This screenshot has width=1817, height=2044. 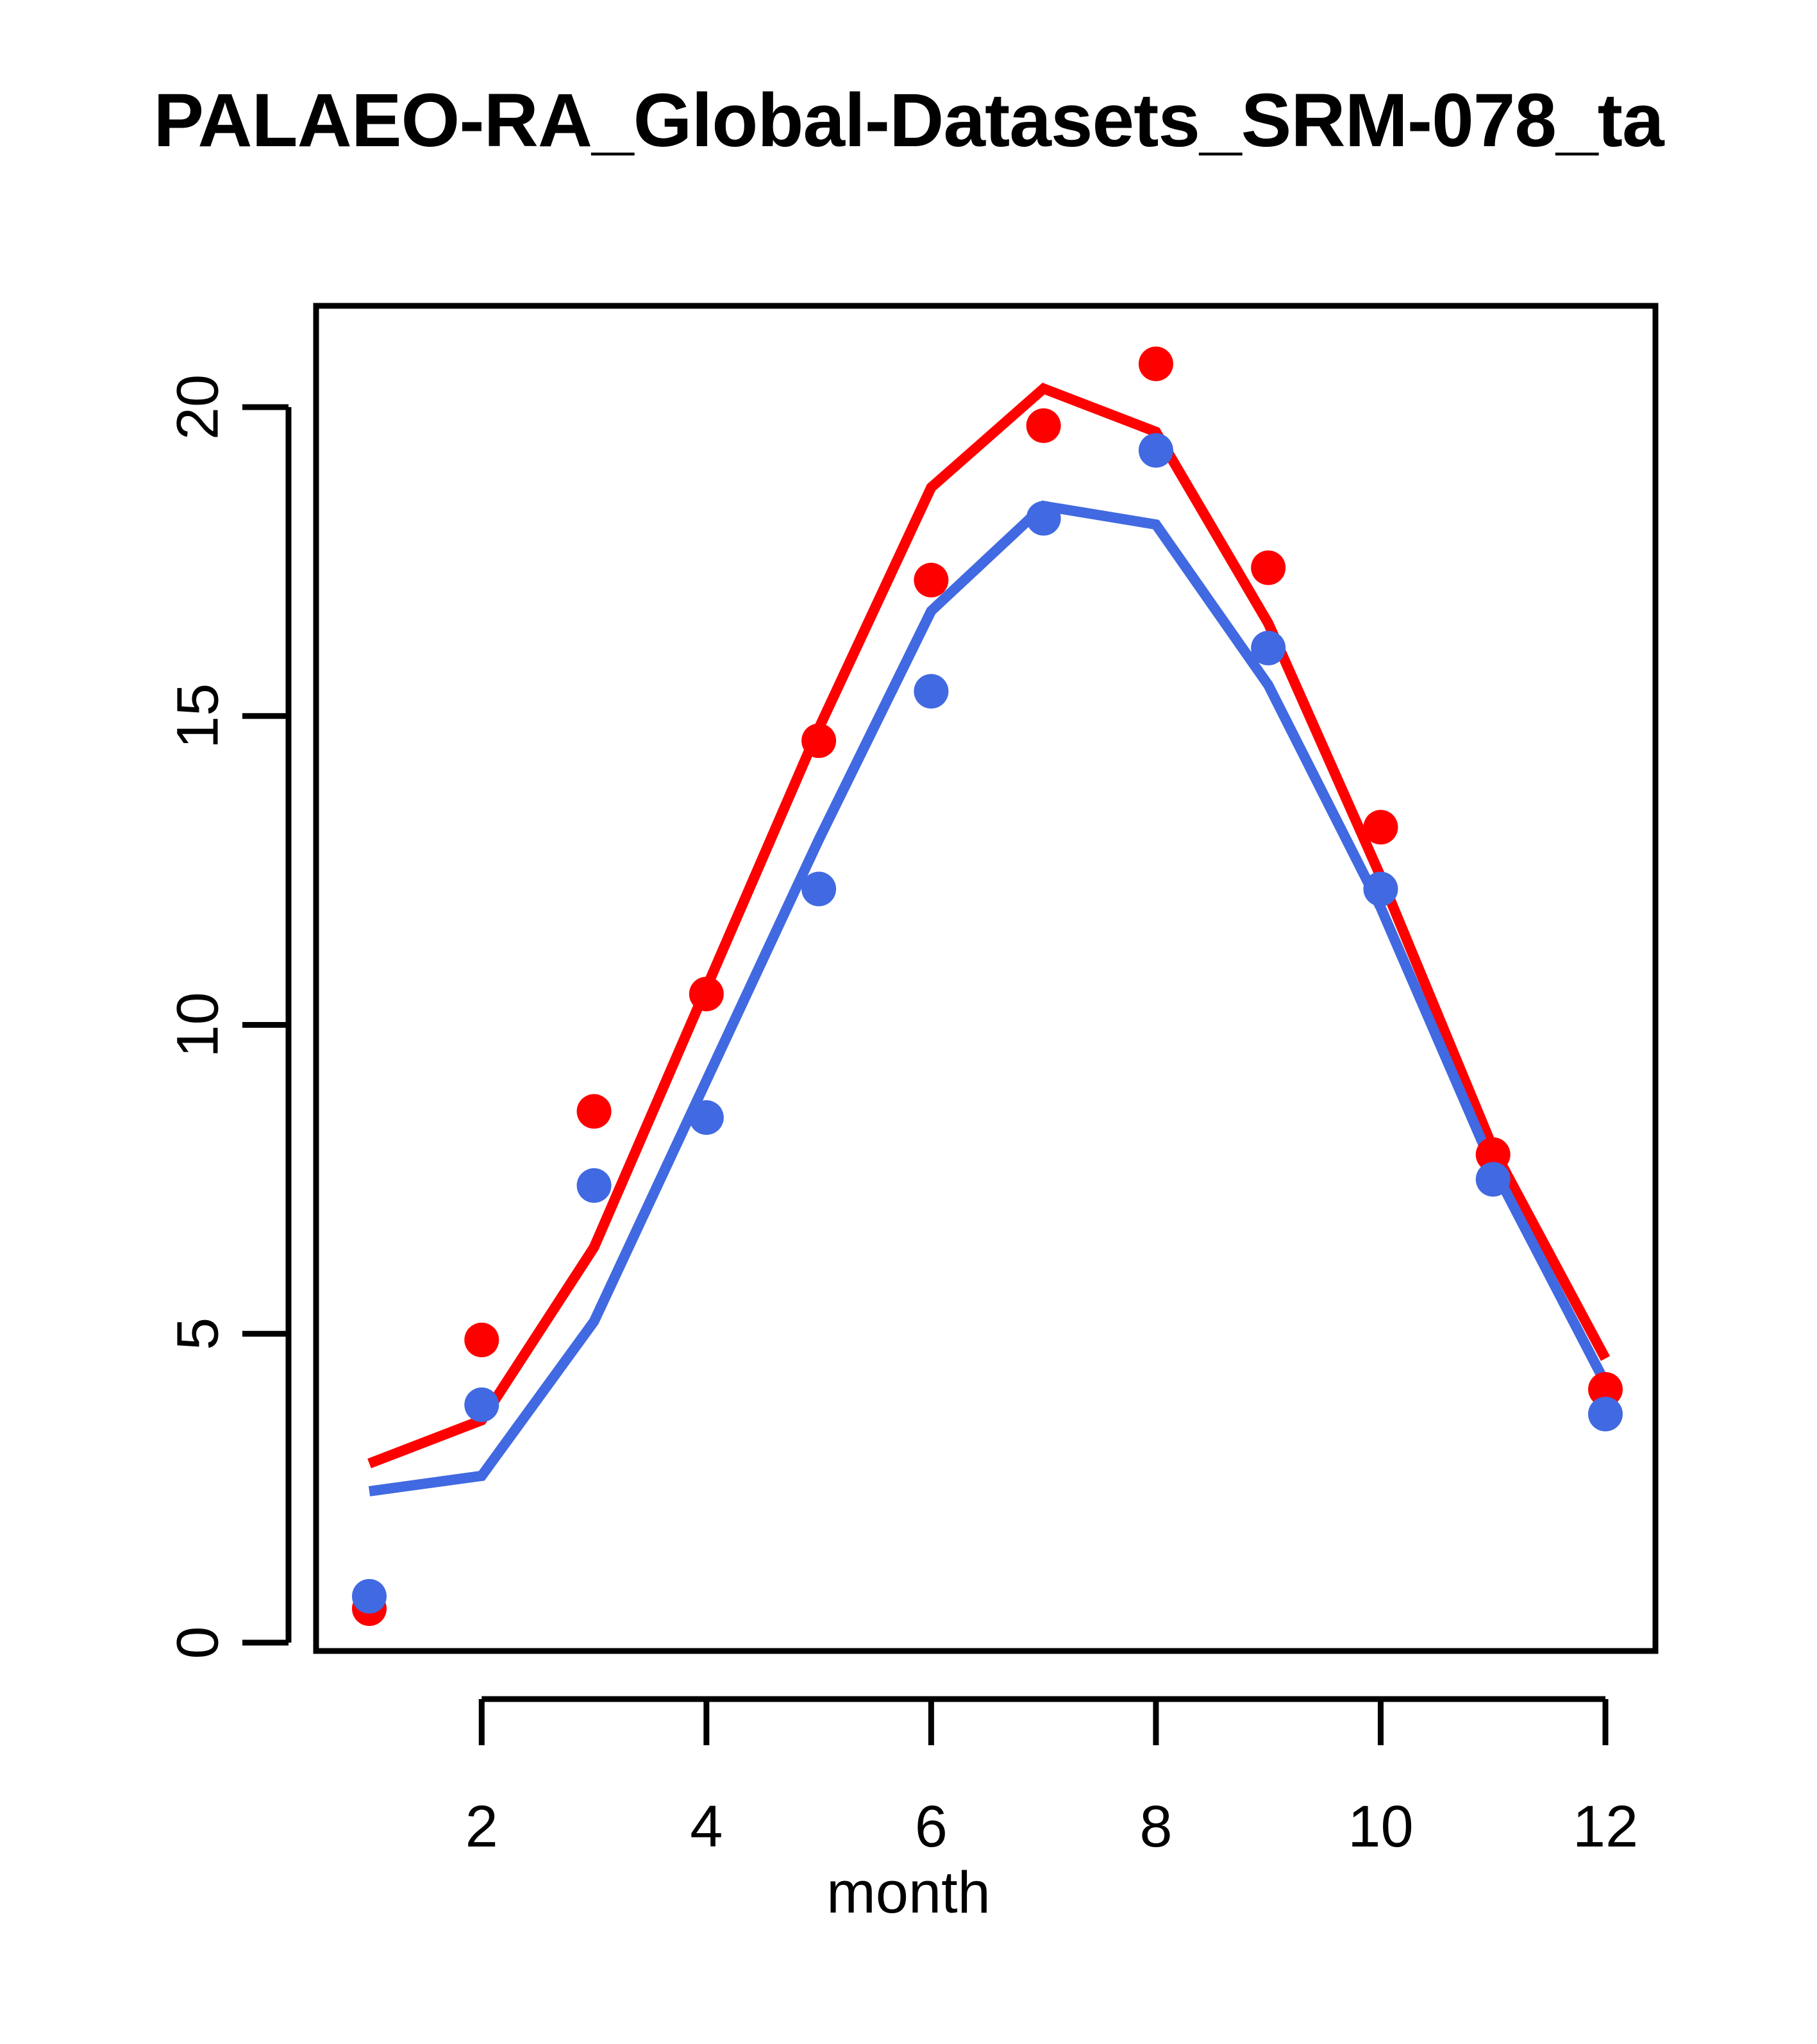 I want to click on y-tick-label: 5, so click(x=197, y=1334).